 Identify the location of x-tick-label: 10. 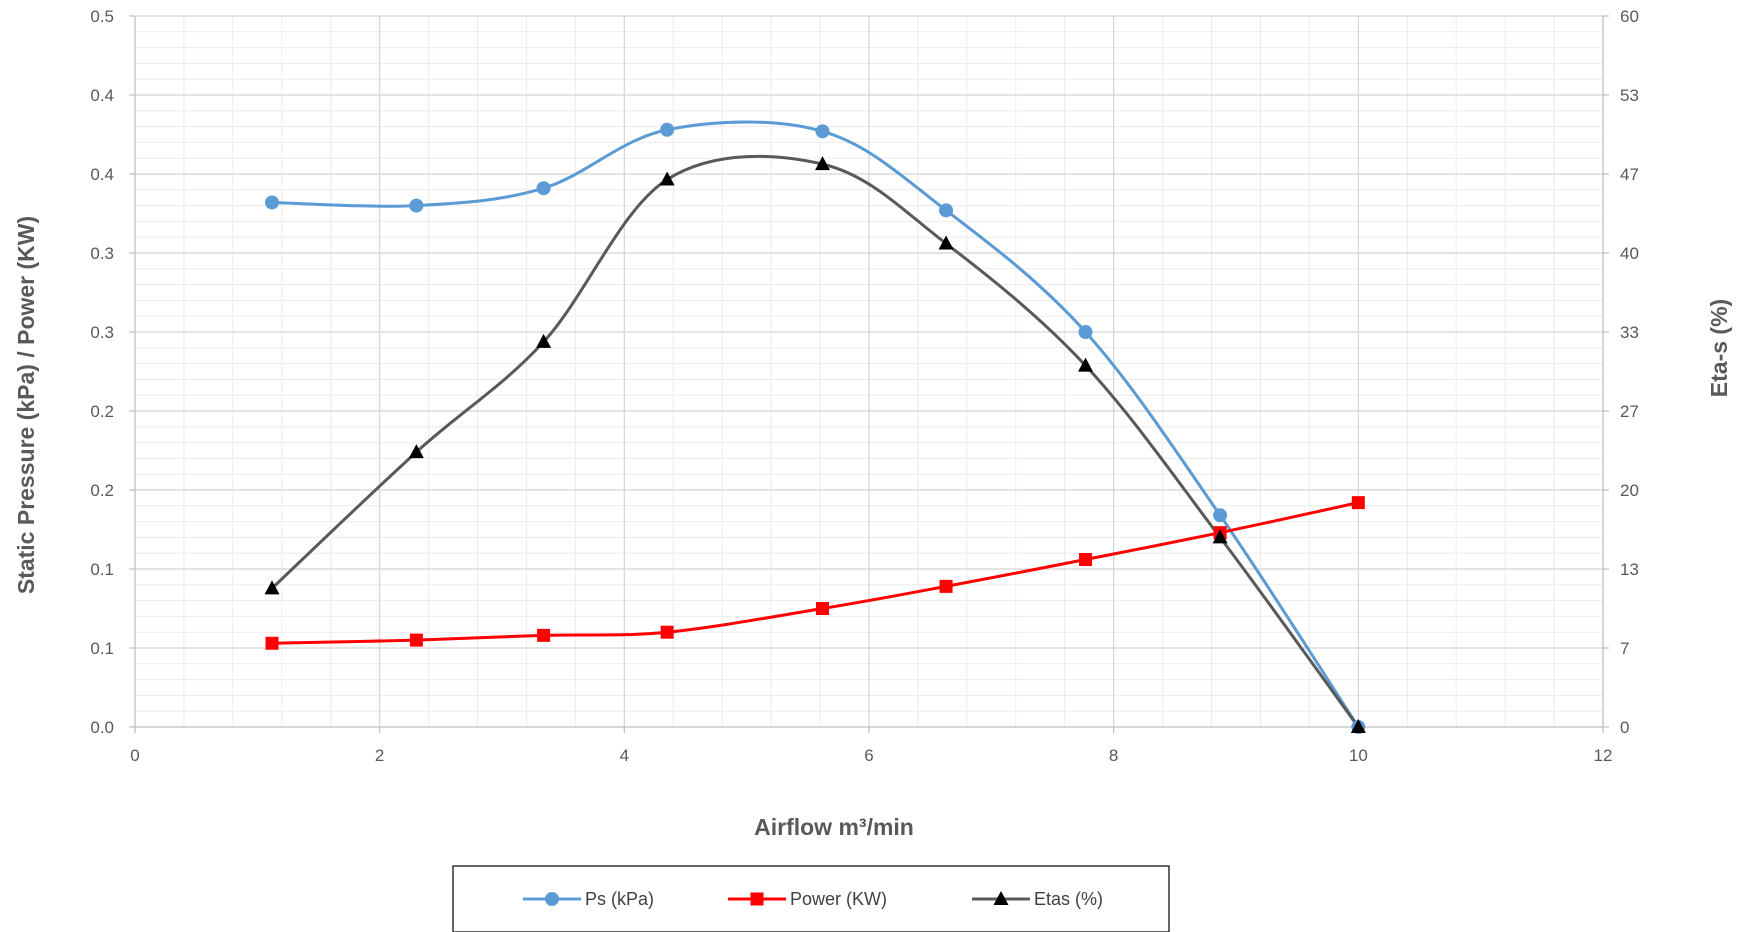
(1358, 755).